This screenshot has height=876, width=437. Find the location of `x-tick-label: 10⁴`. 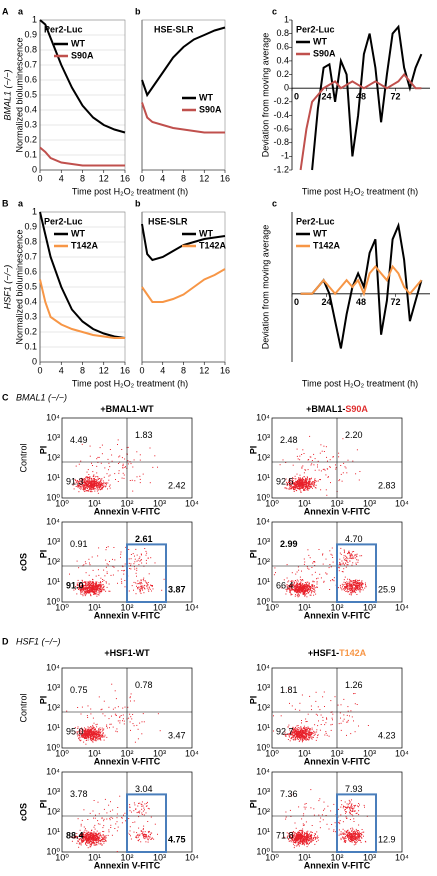

x-tick-label: 10⁴ is located at coordinates (402, 753).